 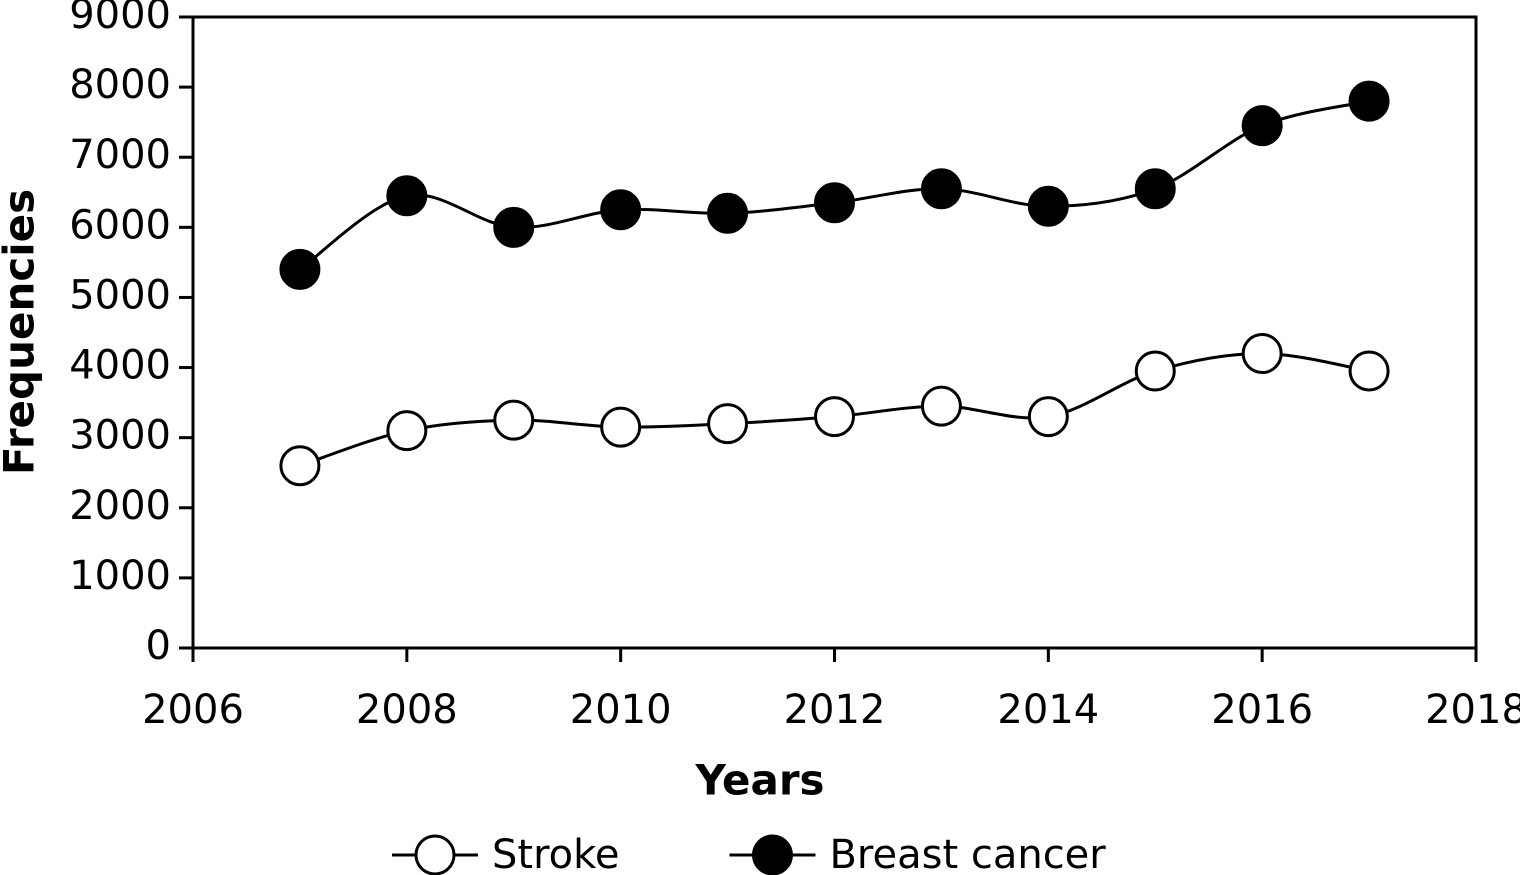 I want to click on y-tick-label: 4000, so click(x=120, y=366).